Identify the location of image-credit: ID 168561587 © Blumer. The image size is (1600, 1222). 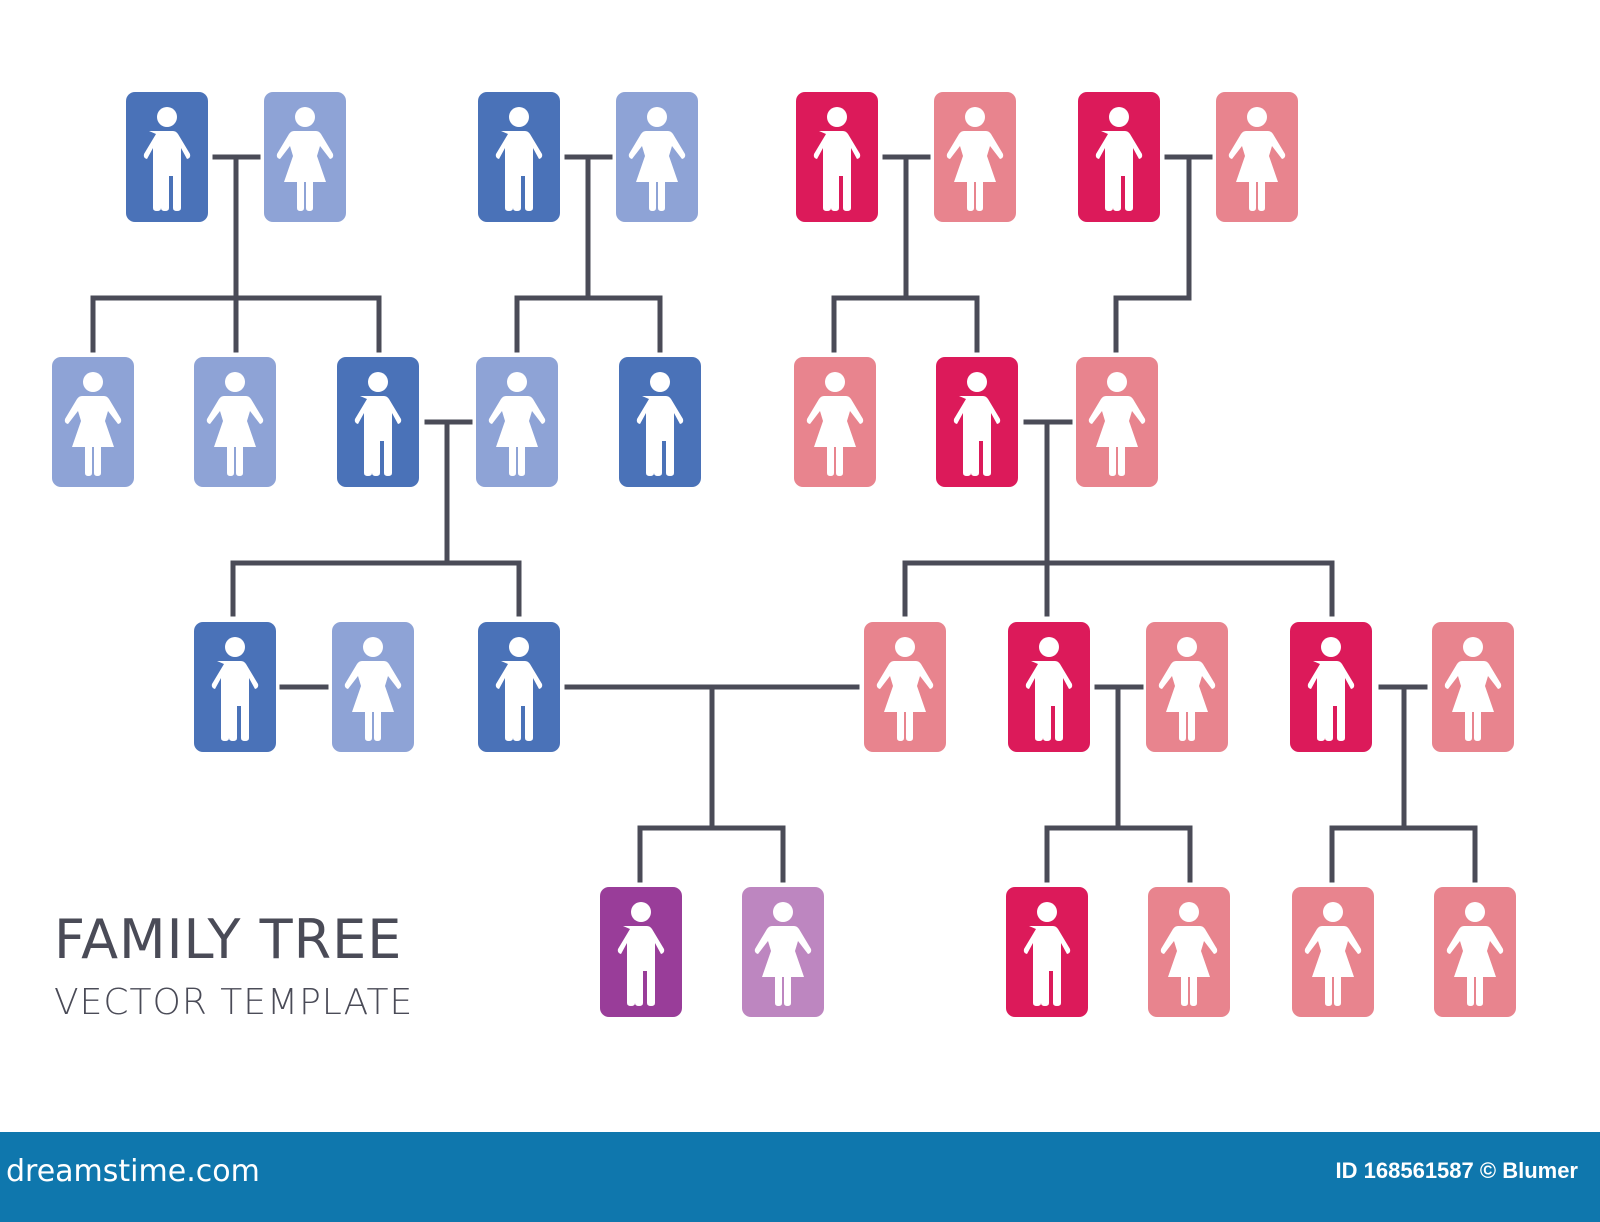
(1456, 1170).